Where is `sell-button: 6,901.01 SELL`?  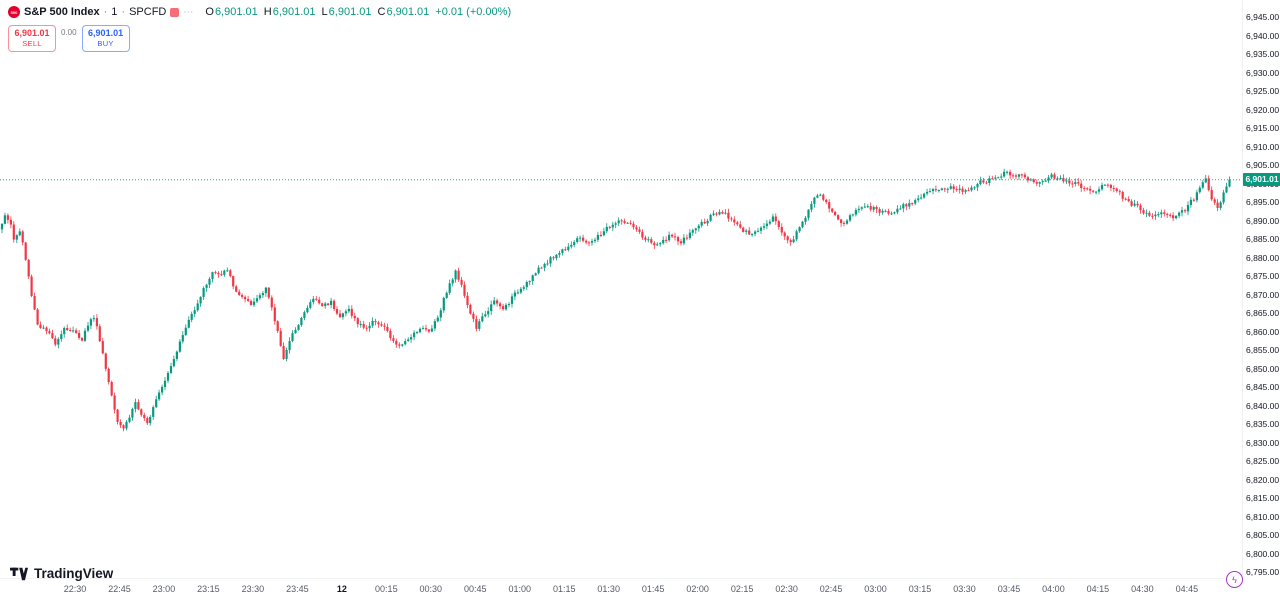
sell-button: 6,901.01 SELL is located at coordinates (32, 38).